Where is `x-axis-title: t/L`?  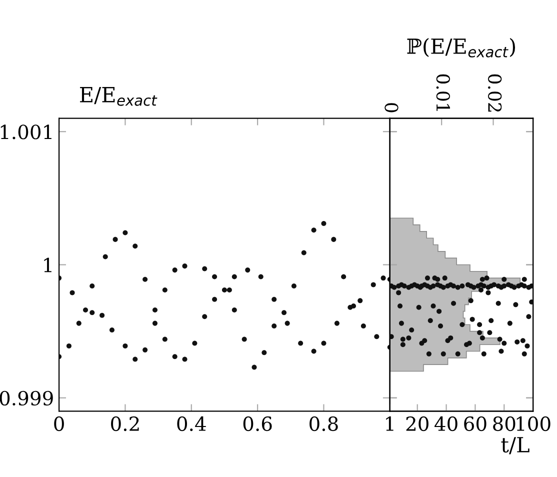
x-axis-title: t/L is located at coordinates (515, 445).